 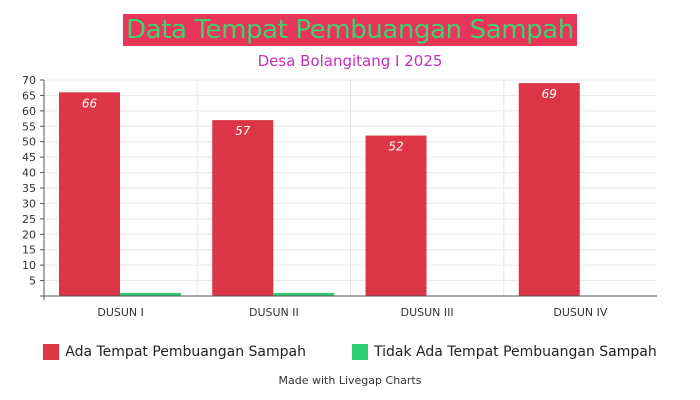 I want to click on y-tick-label: 70, so click(x=29, y=80).